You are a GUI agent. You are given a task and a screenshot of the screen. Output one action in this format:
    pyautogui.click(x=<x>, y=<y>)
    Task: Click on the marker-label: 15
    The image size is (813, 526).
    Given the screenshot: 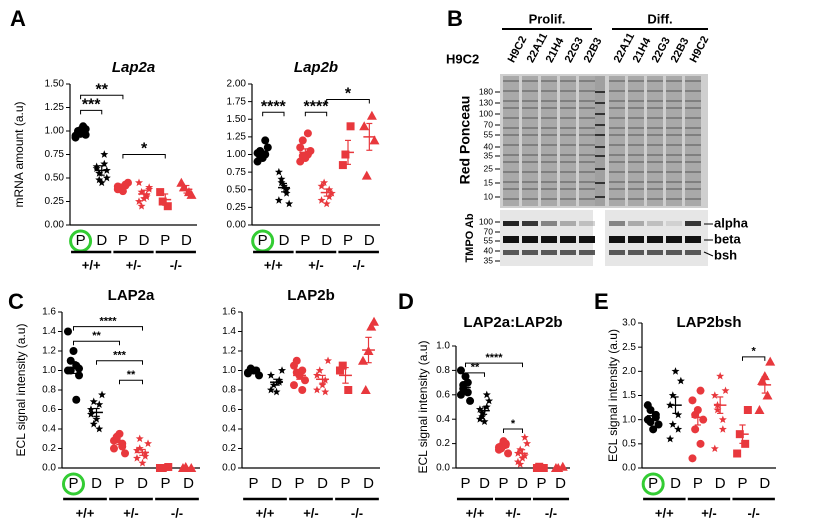 What is the action you would take?
    pyautogui.click(x=489, y=182)
    